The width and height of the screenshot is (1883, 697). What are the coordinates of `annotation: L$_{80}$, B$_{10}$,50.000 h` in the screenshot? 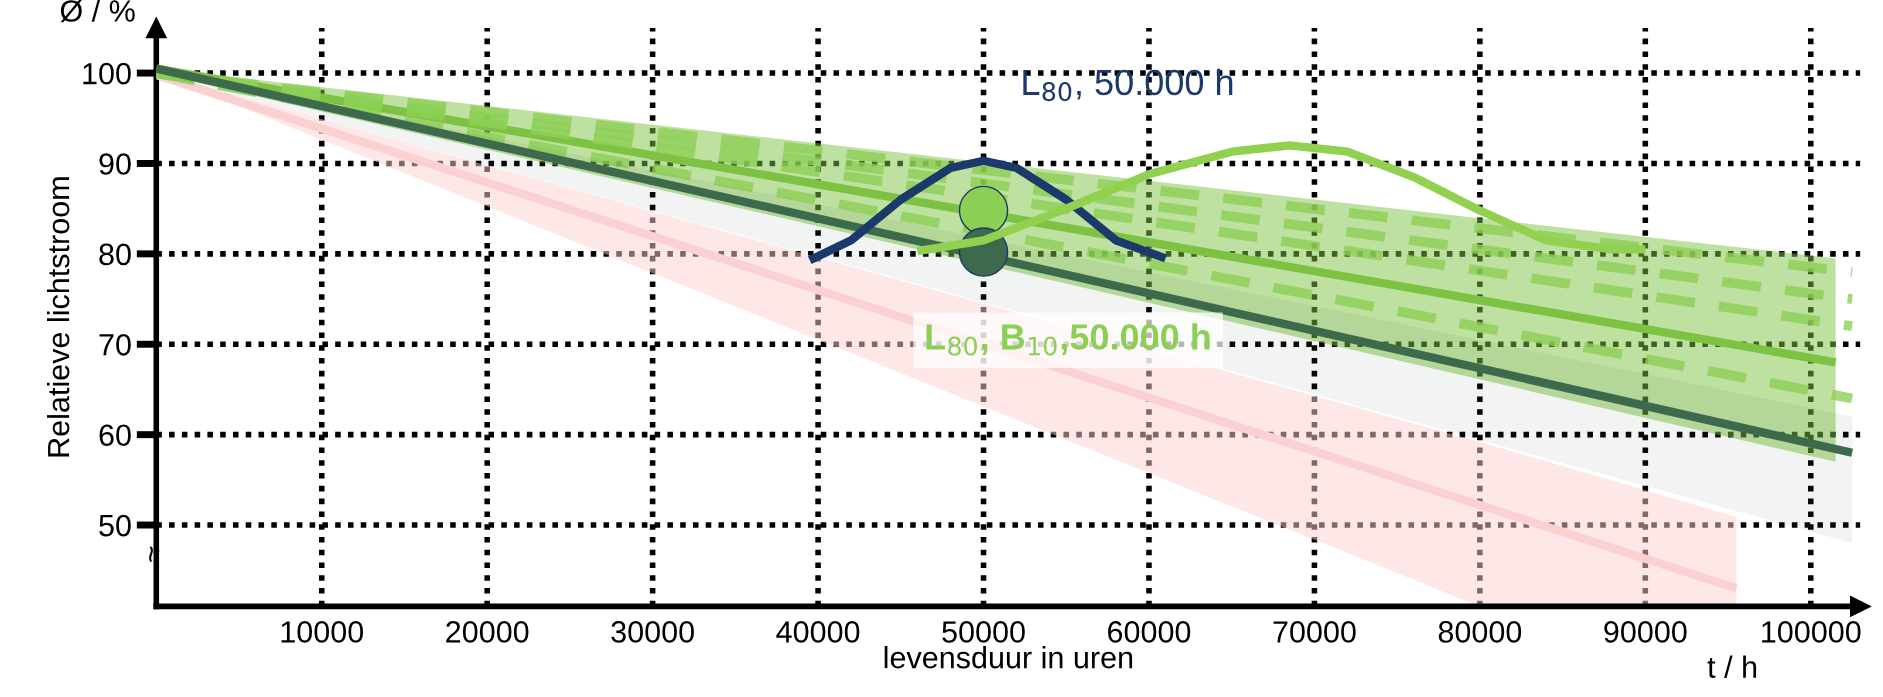 It's located at (1068, 339).